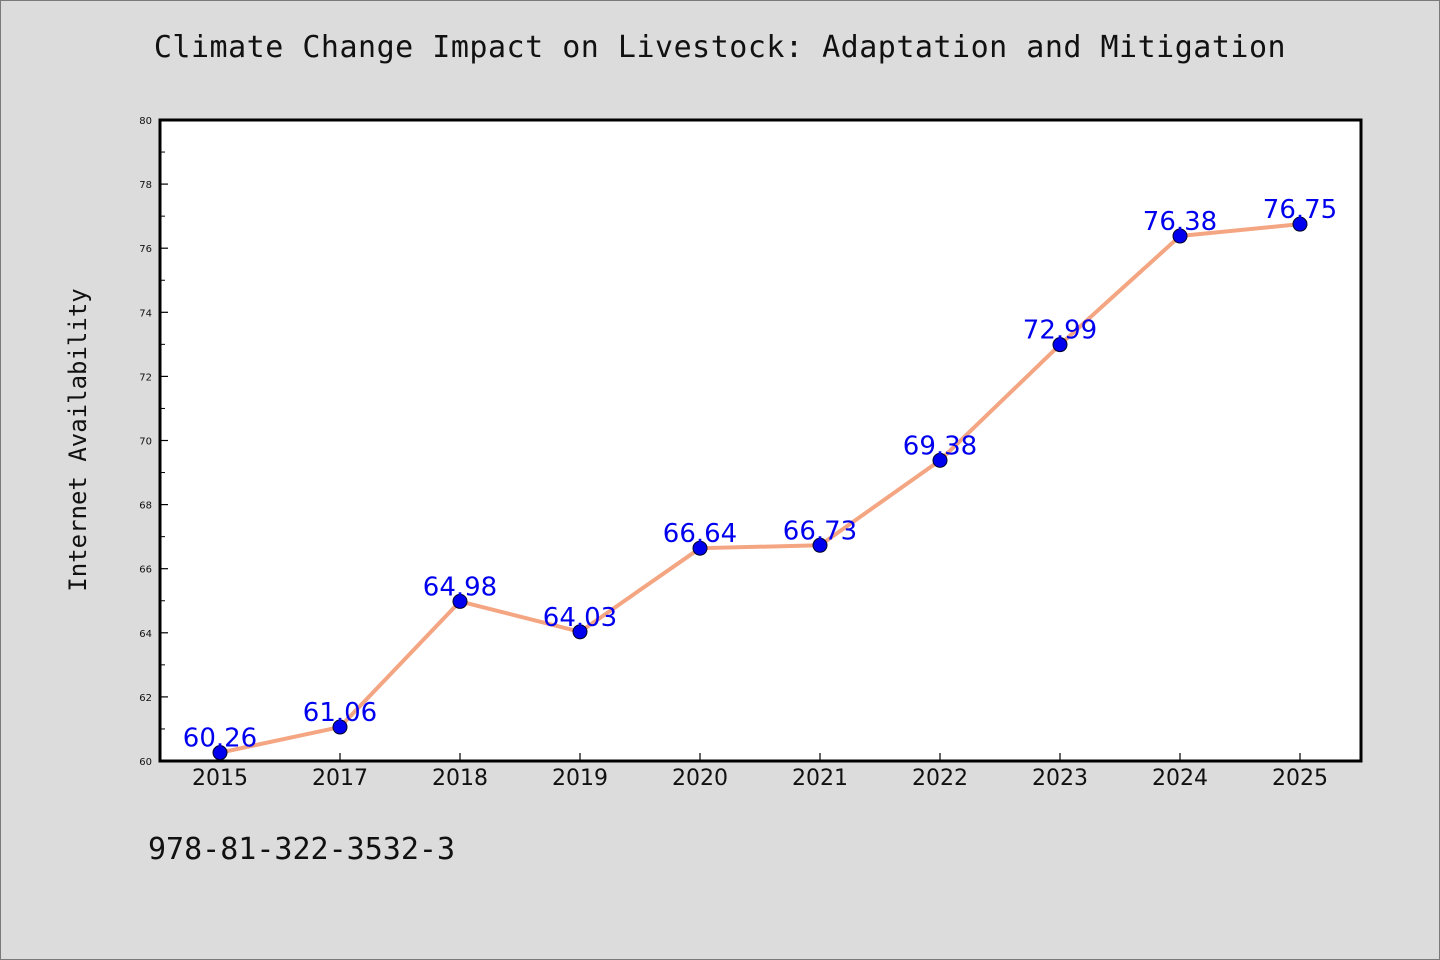 This screenshot has width=1440, height=960. Describe the element at coordinates (145, 762) in the screenshot. I see `y-tick-label: 60` at that location.